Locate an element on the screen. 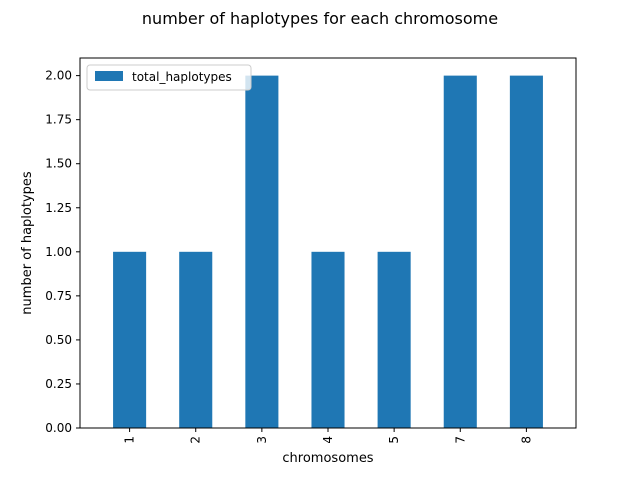 The image size is (640, 480). x-tick-label: 2 is located at coordinates (196, 440).